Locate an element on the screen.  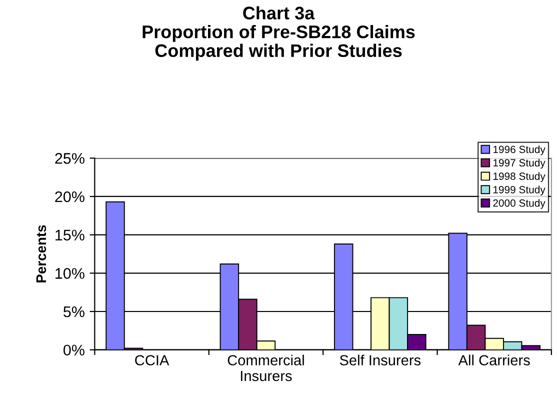
x-tick-label: CCIA is located at coordinates (152, 360).